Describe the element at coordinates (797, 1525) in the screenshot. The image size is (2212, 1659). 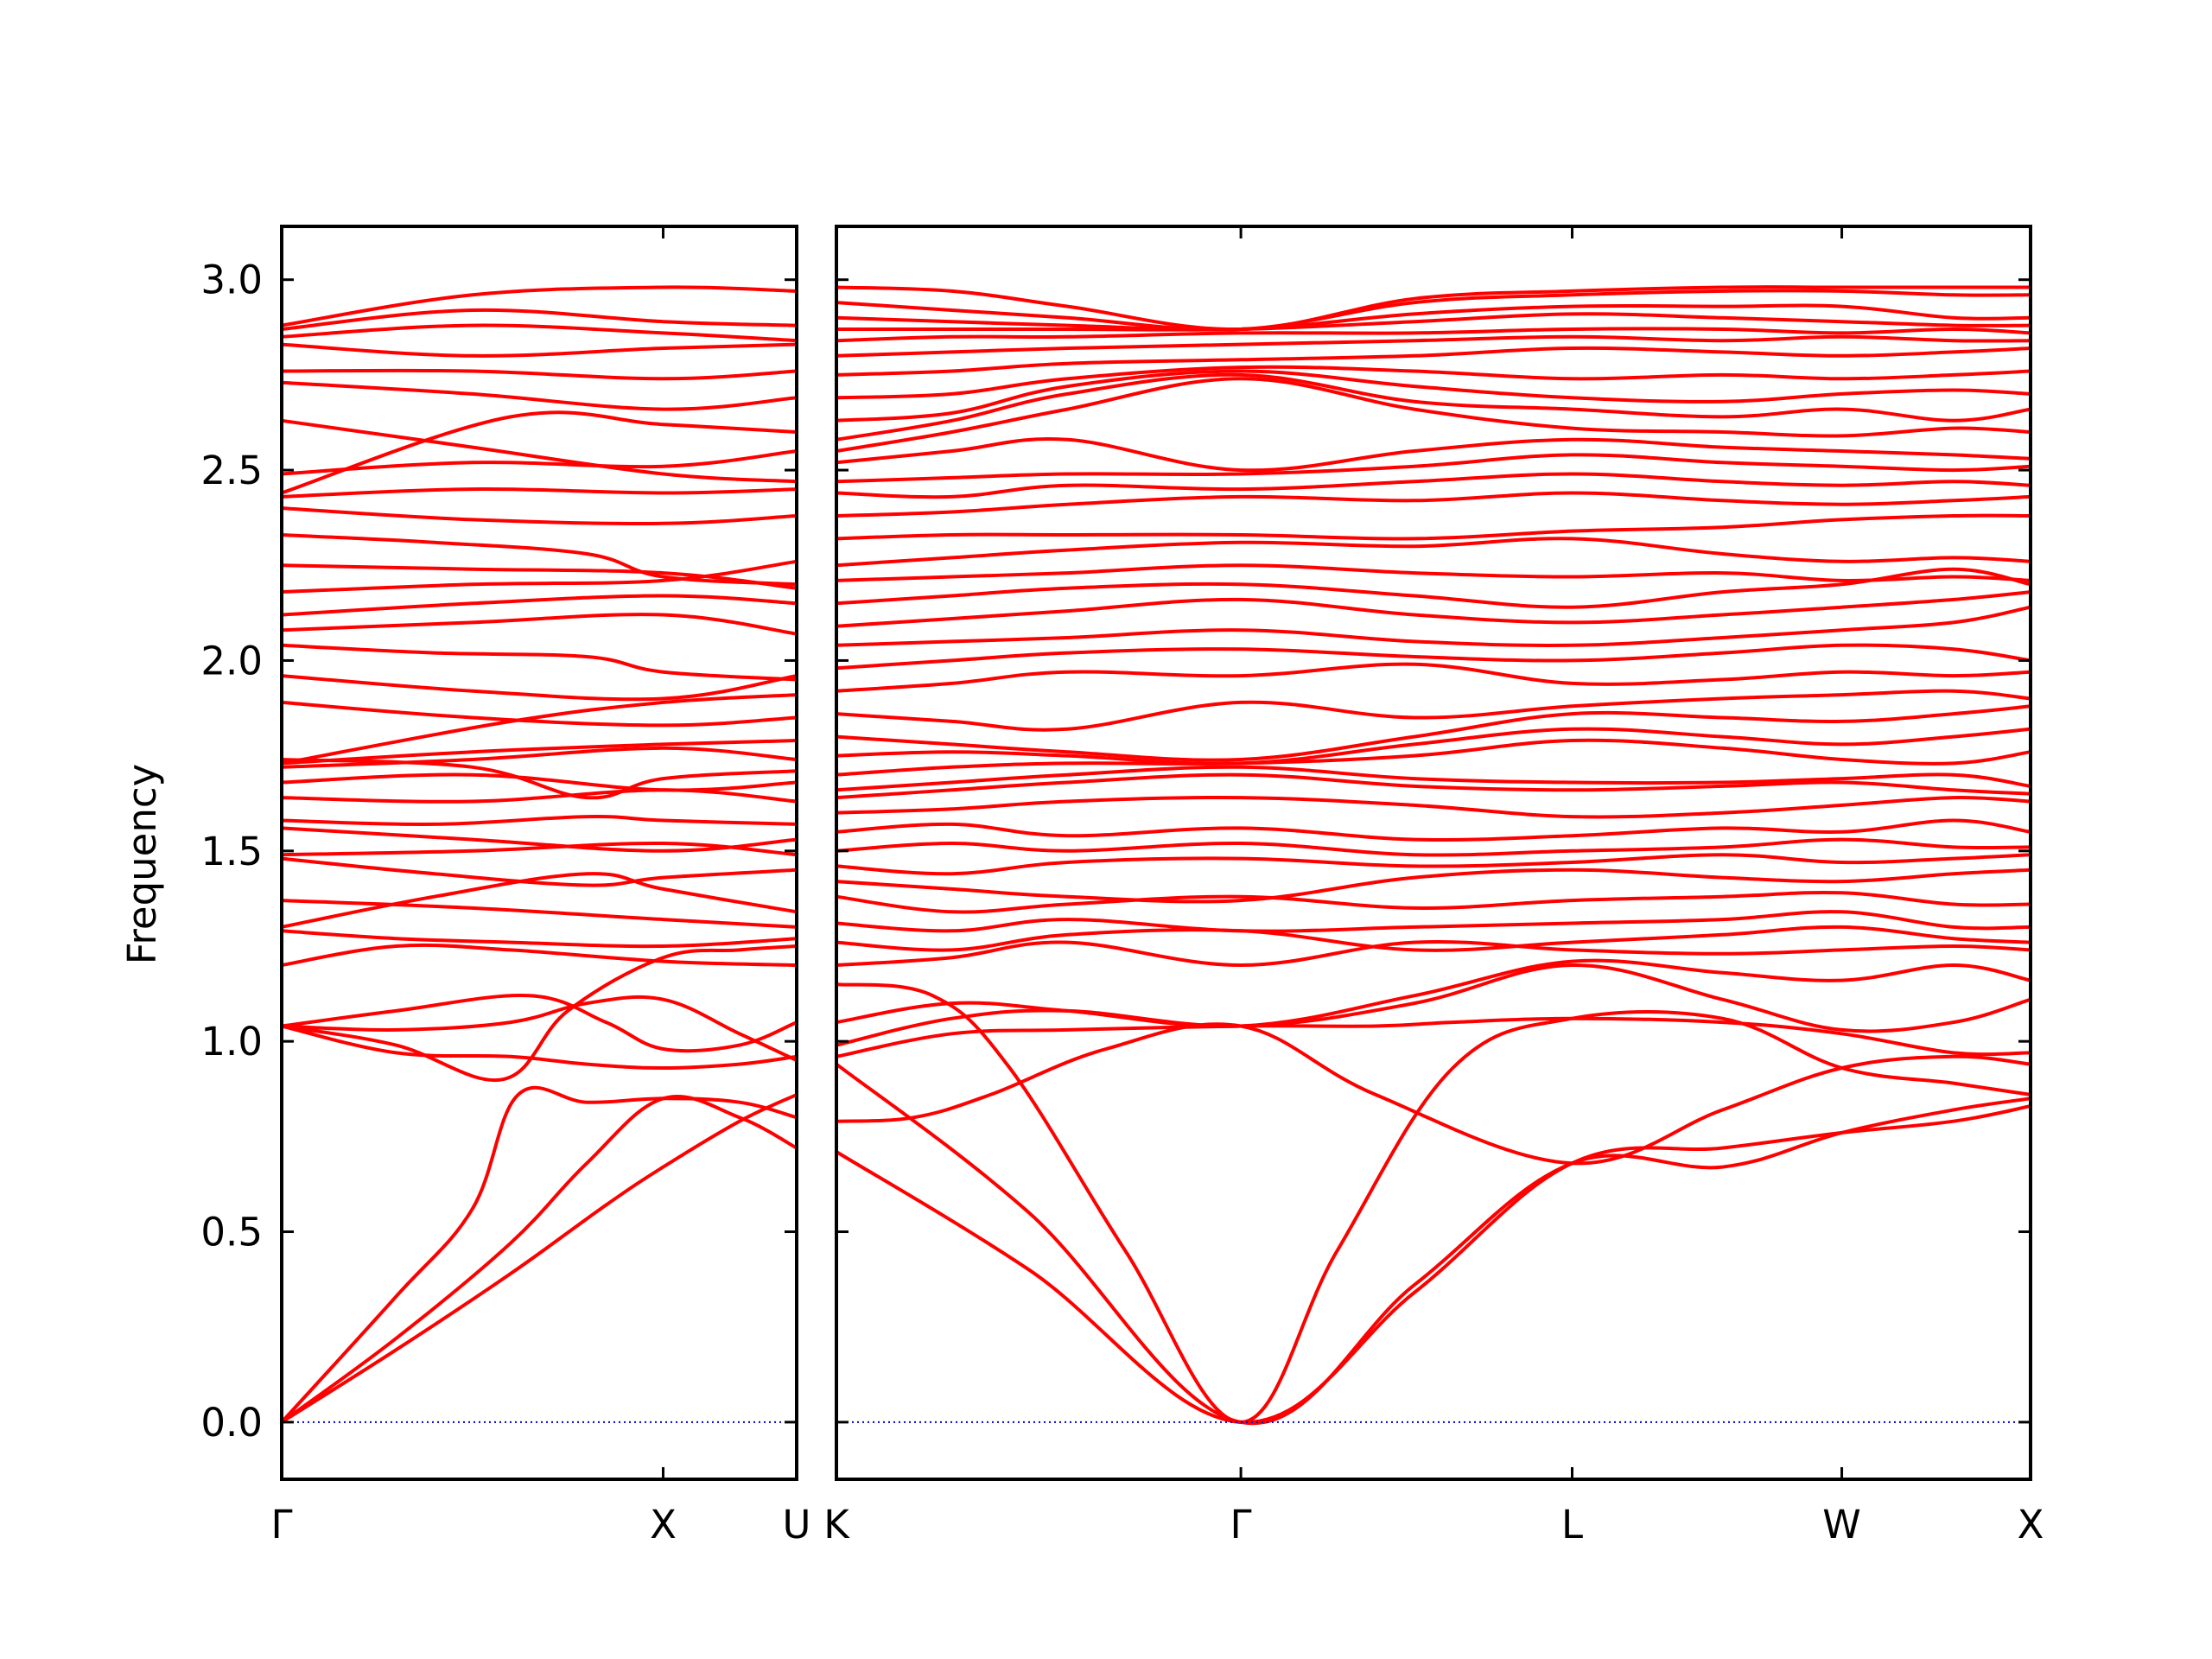
I see `kpoint-label-left-2: U` at that location.